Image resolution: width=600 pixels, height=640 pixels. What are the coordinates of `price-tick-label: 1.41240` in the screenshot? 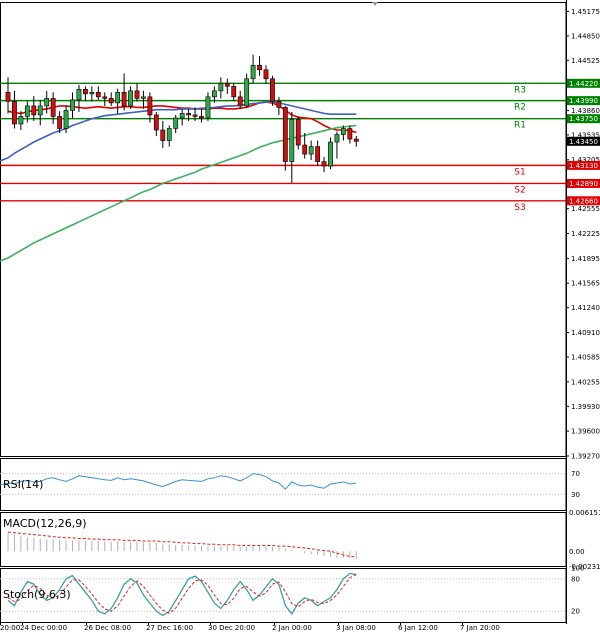 It's located at (585, 308).